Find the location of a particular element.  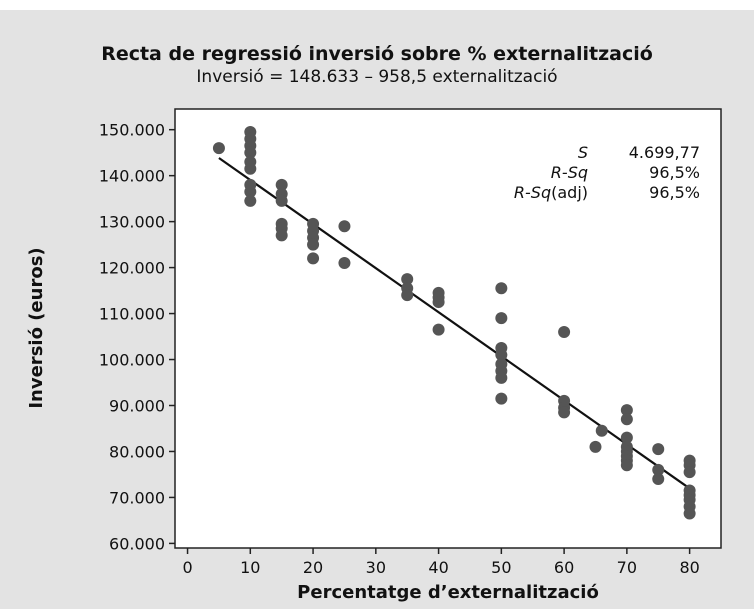

y-tick-label: 150.000 is located at coordinates (132, 130).